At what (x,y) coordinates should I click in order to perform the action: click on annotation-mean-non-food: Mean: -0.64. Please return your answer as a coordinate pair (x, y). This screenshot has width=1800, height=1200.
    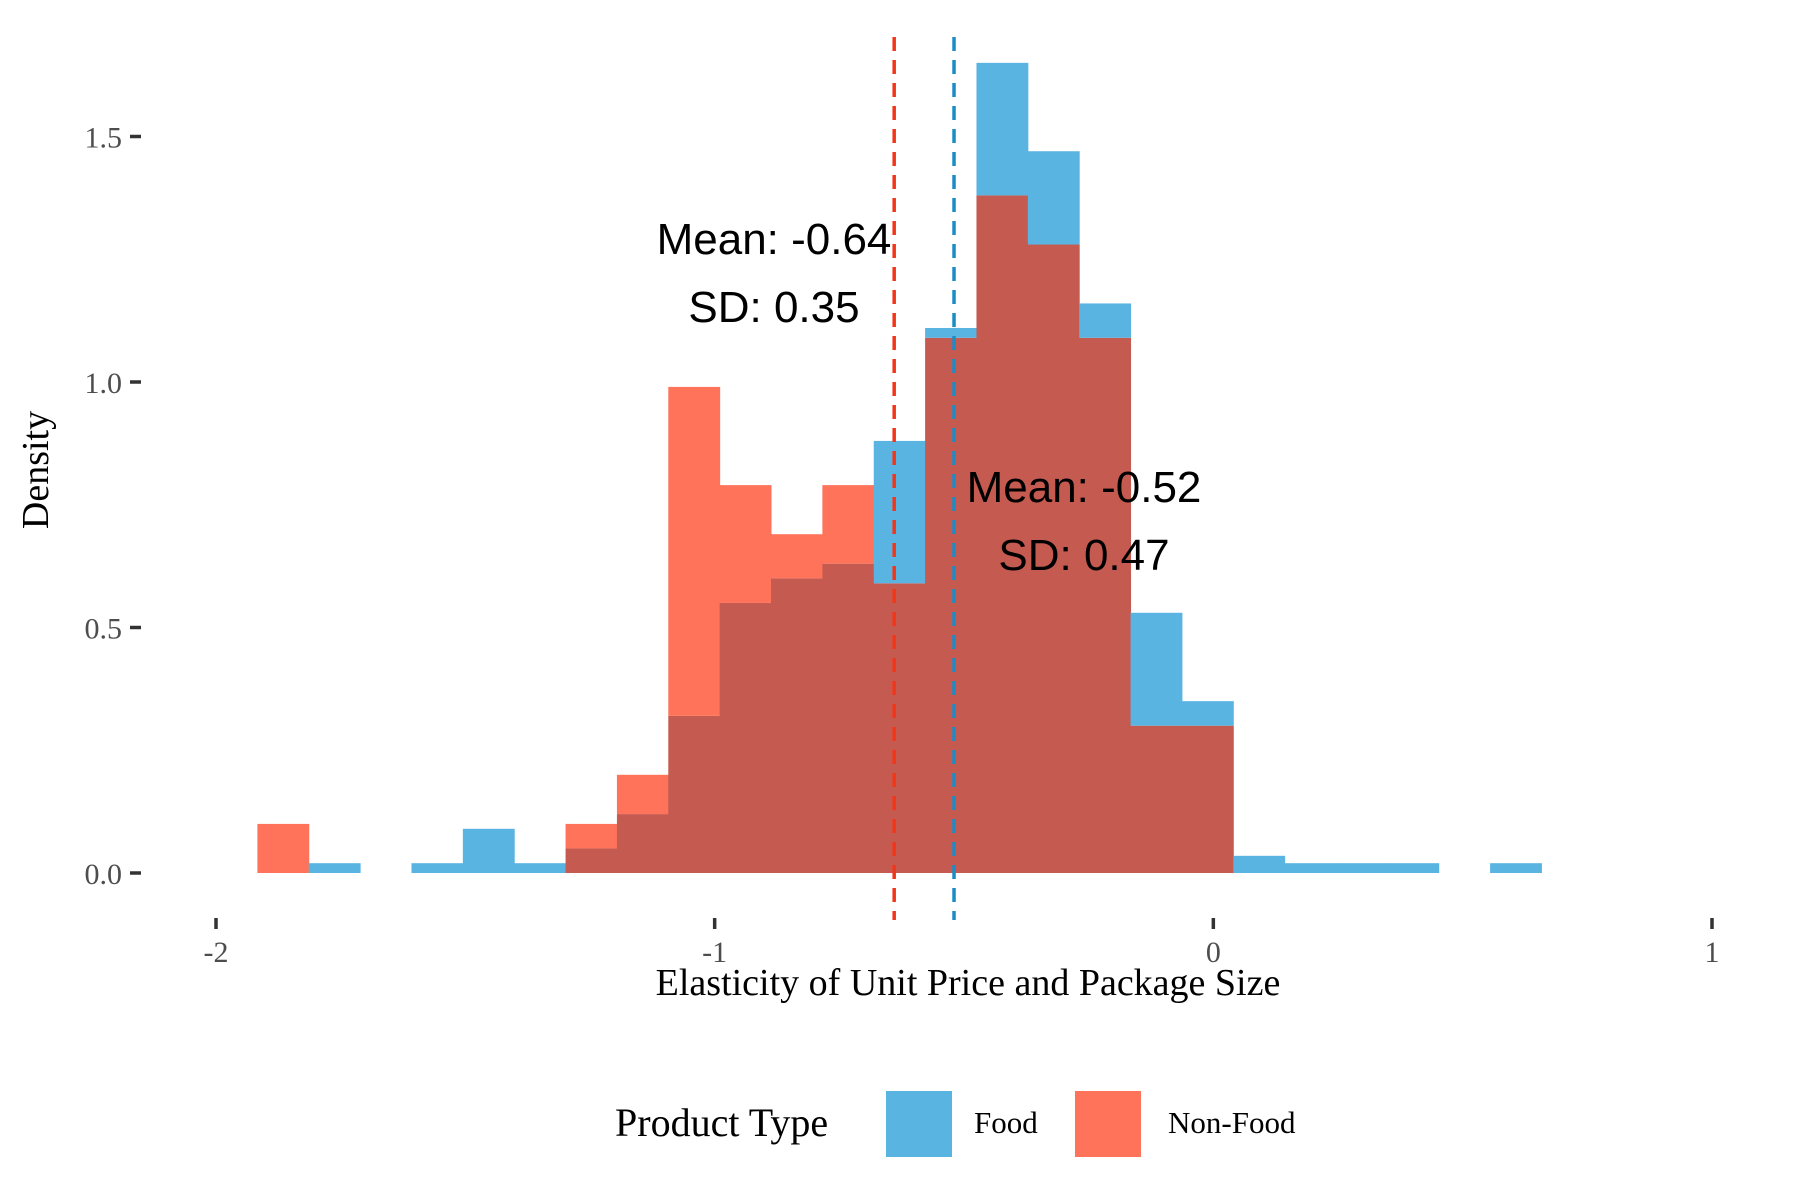
    Looking at the image, I should click on (774, 239).